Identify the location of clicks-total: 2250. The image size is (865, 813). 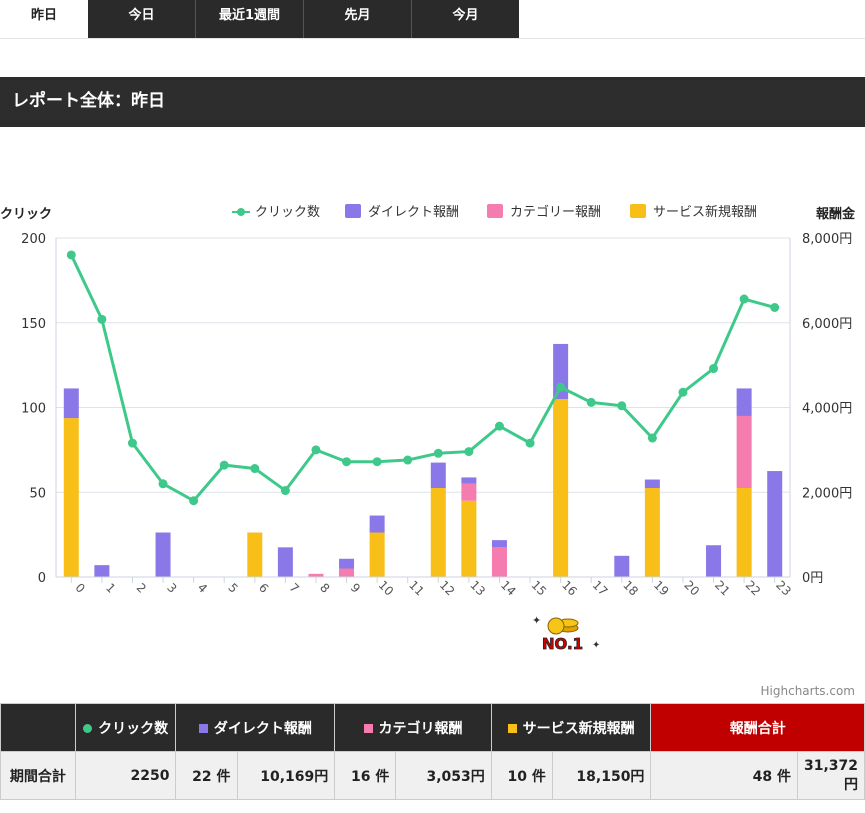
(125, 775).